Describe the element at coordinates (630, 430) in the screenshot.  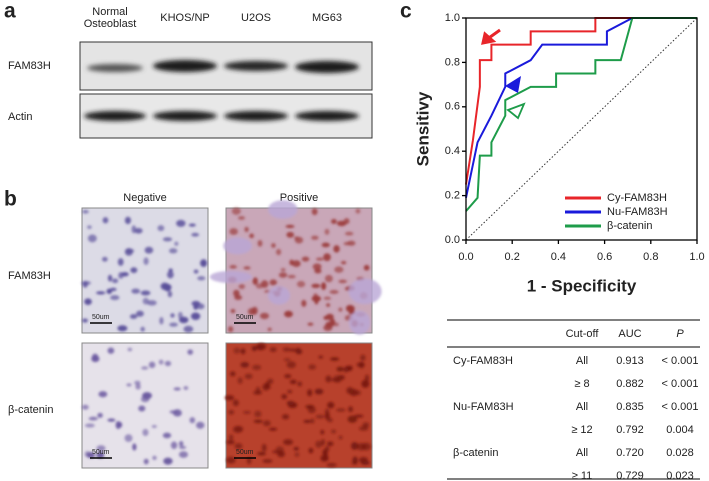
I see `table-cell: 0.792` at that location.